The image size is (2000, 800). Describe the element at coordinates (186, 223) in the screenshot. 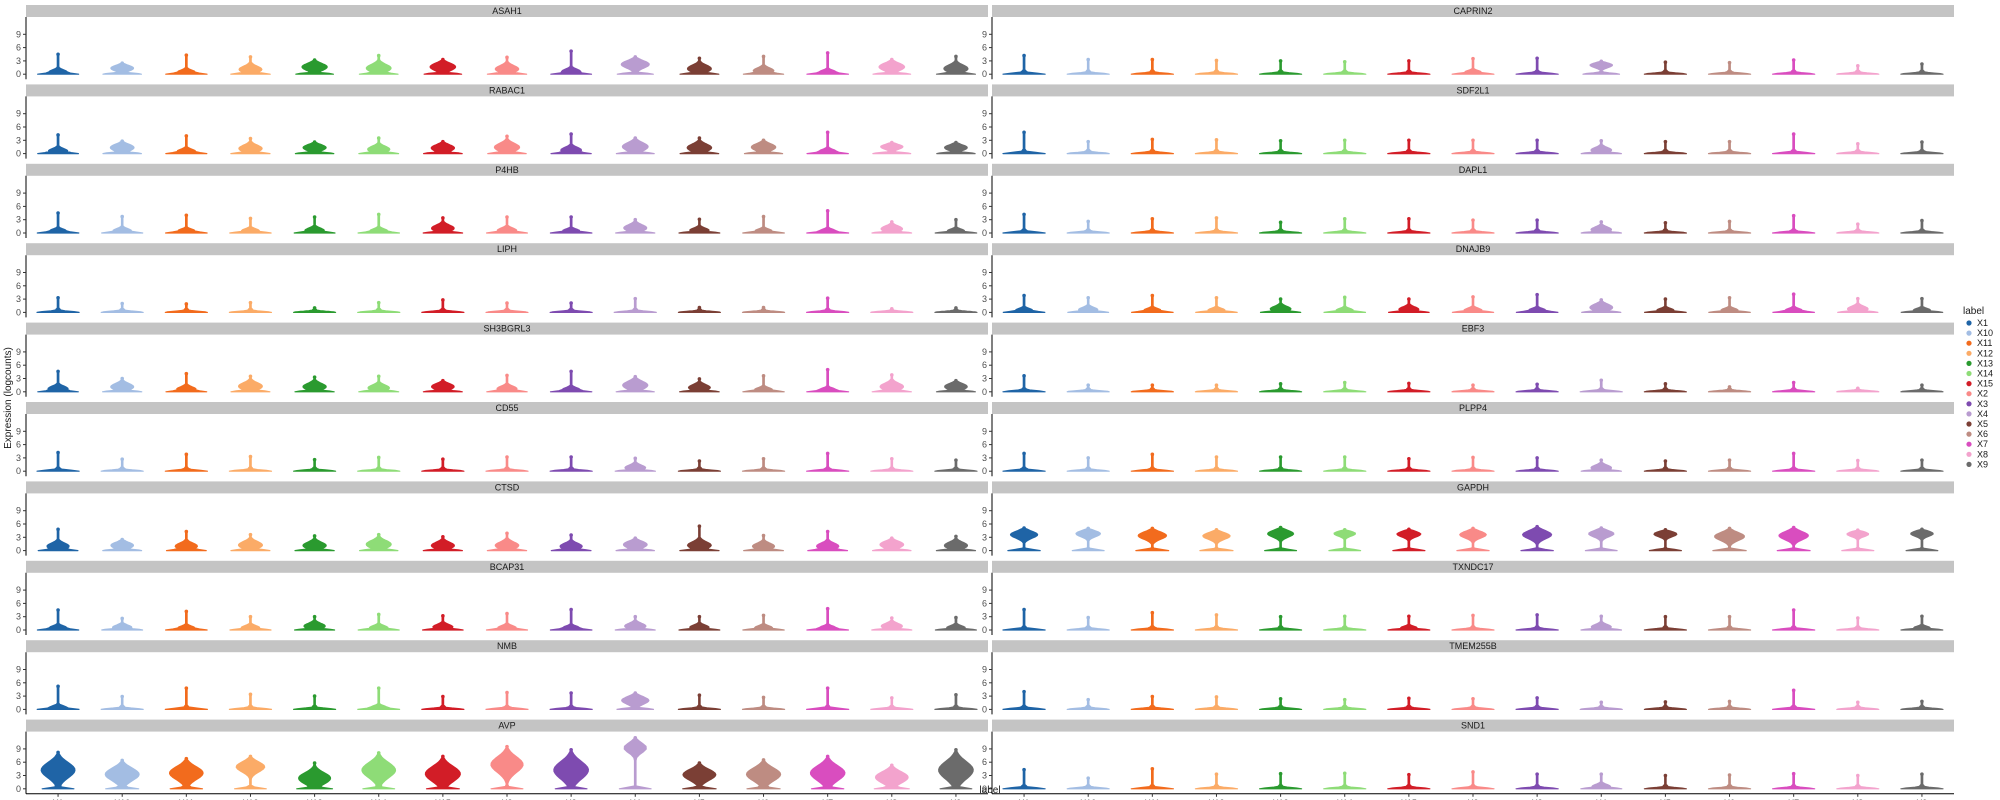

I see `violin-p4hb-x11` at that location.